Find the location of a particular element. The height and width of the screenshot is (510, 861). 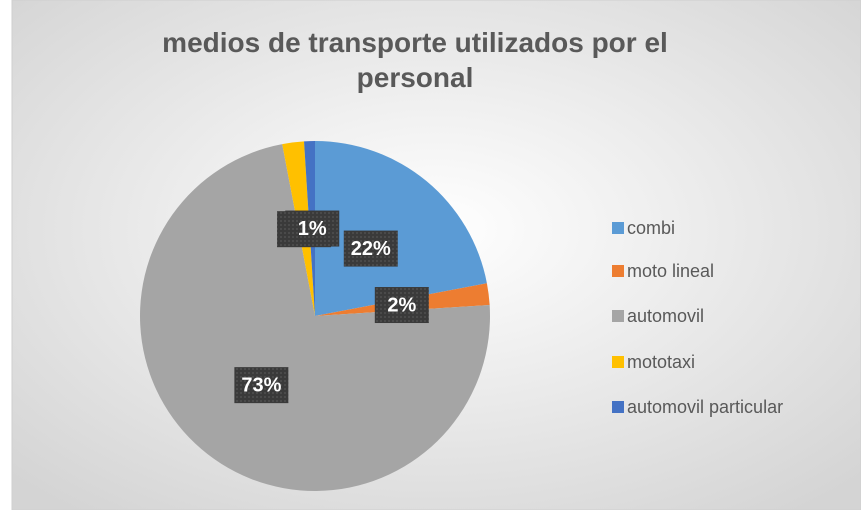

legend-label: automovil is located at coordinates (665, 316).